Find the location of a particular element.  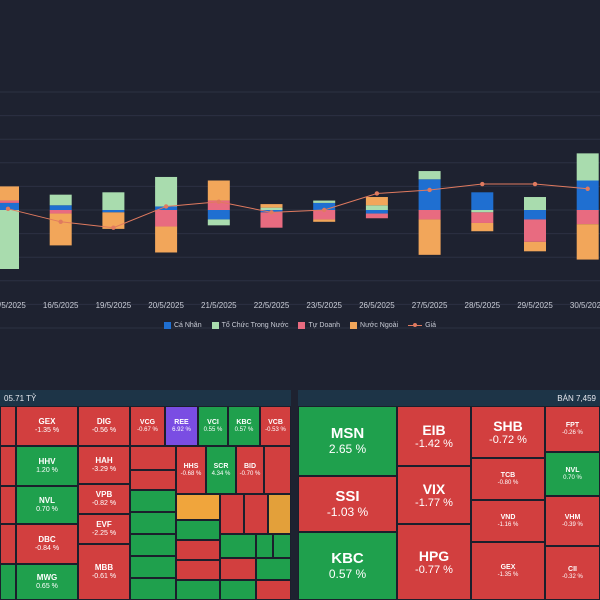

treemap-tile-dbc: DBC -0.84 % is located at coordinates (47, 544).